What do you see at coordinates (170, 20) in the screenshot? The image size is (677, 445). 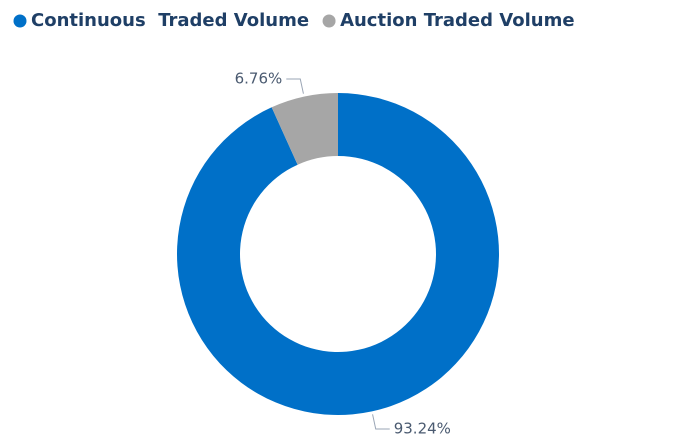 I see `legend-label: Continuous Traded Volume` at bounding box center [170, 20].